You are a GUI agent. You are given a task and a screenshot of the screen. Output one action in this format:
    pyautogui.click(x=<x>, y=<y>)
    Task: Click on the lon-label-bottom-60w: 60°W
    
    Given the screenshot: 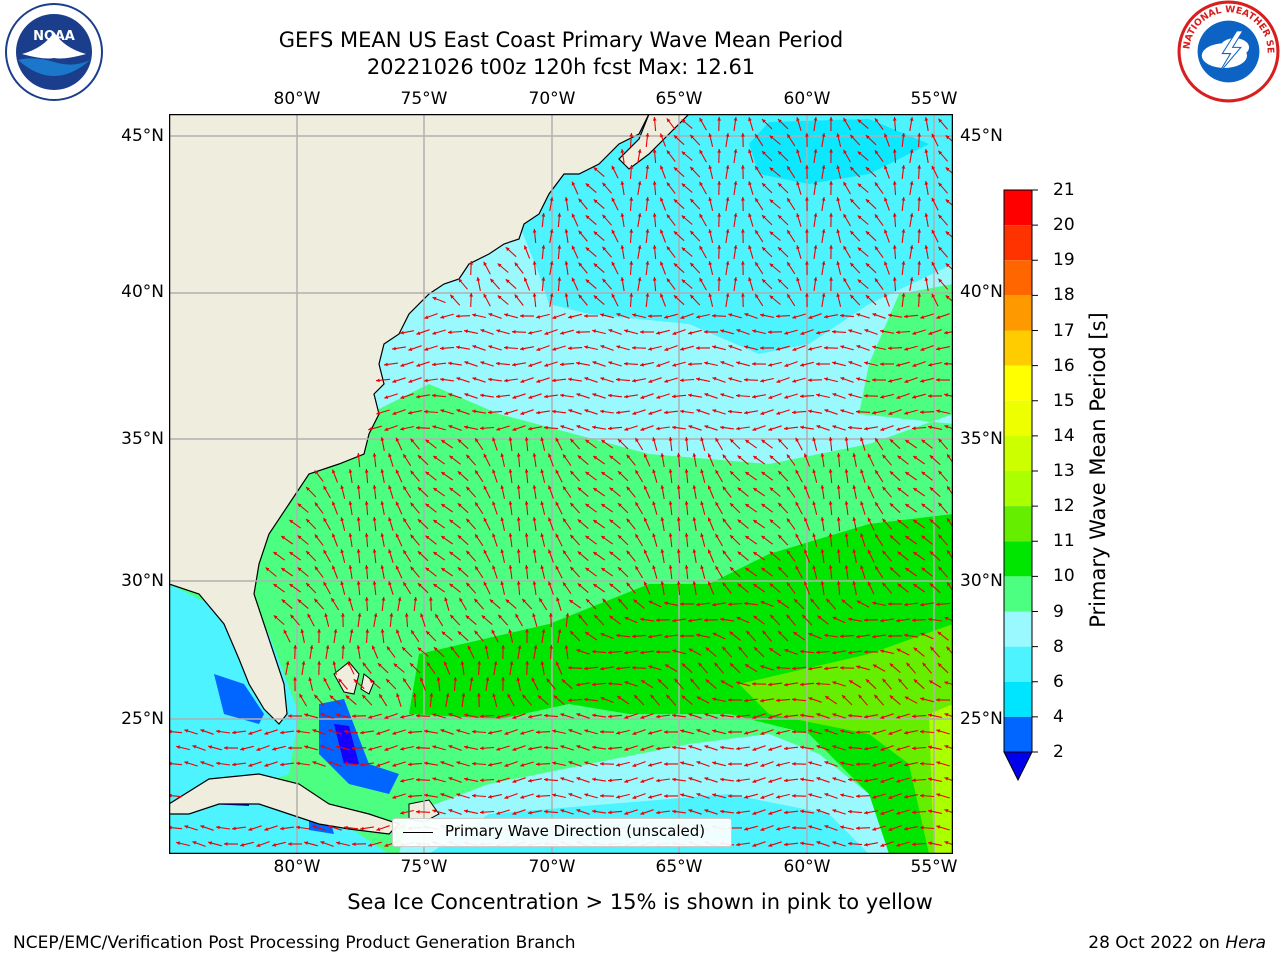 What is the action you would take?
    pyautogui.click(x=807, y=867)
    